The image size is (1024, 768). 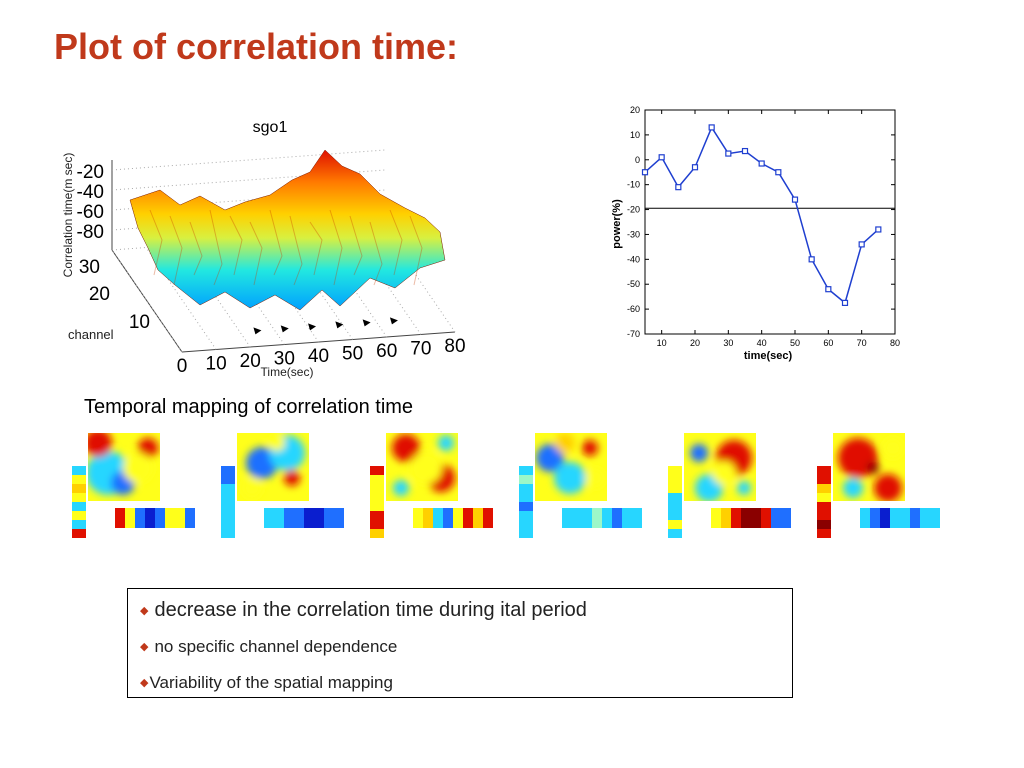 What do you see at coordinates (182, 366) in the screenshot?
I see `x-tick-label: 0` at bounding box center [182, 366].